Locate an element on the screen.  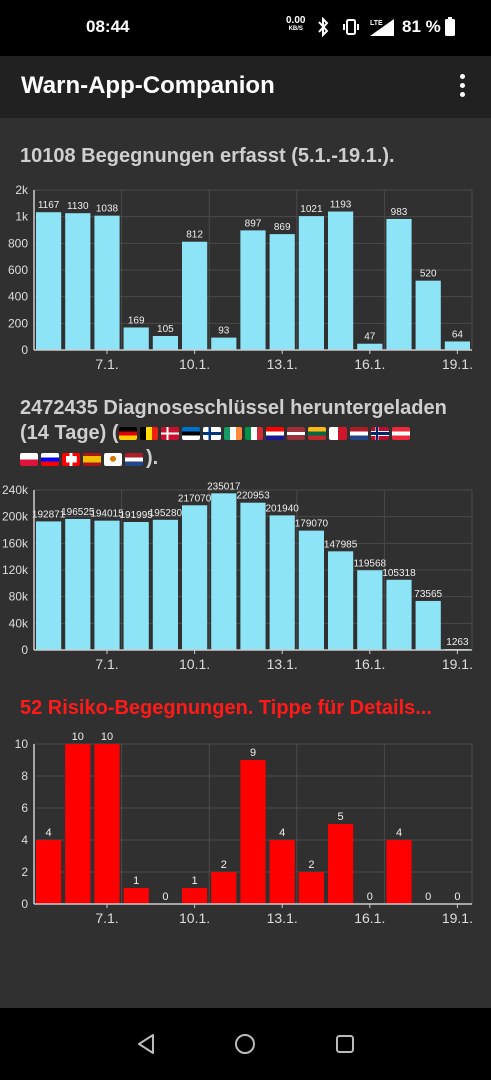
network-speed: 0.00 KB/S is located at coordinates (295, 24).